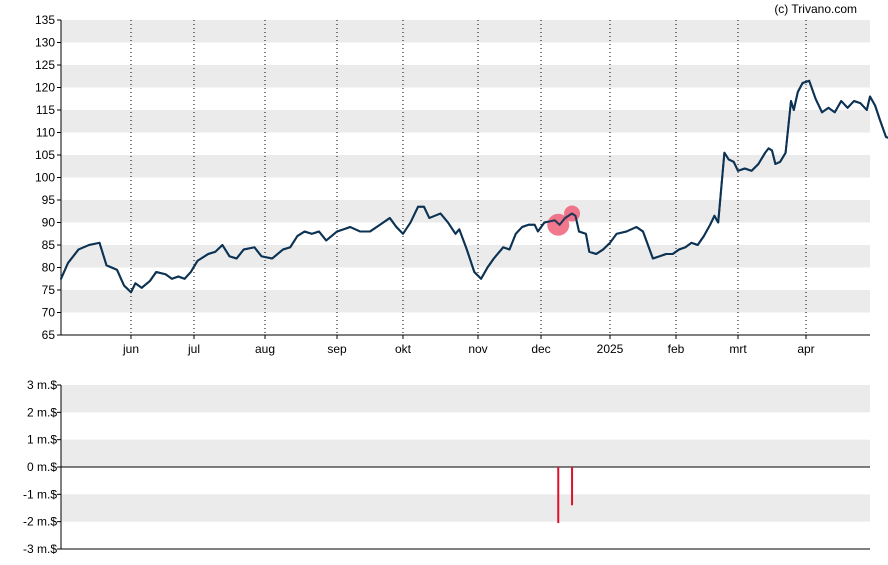  Describe the element at coordinates (45, 155) in the screenshot. I see `y-tick-label: 105` at that location.